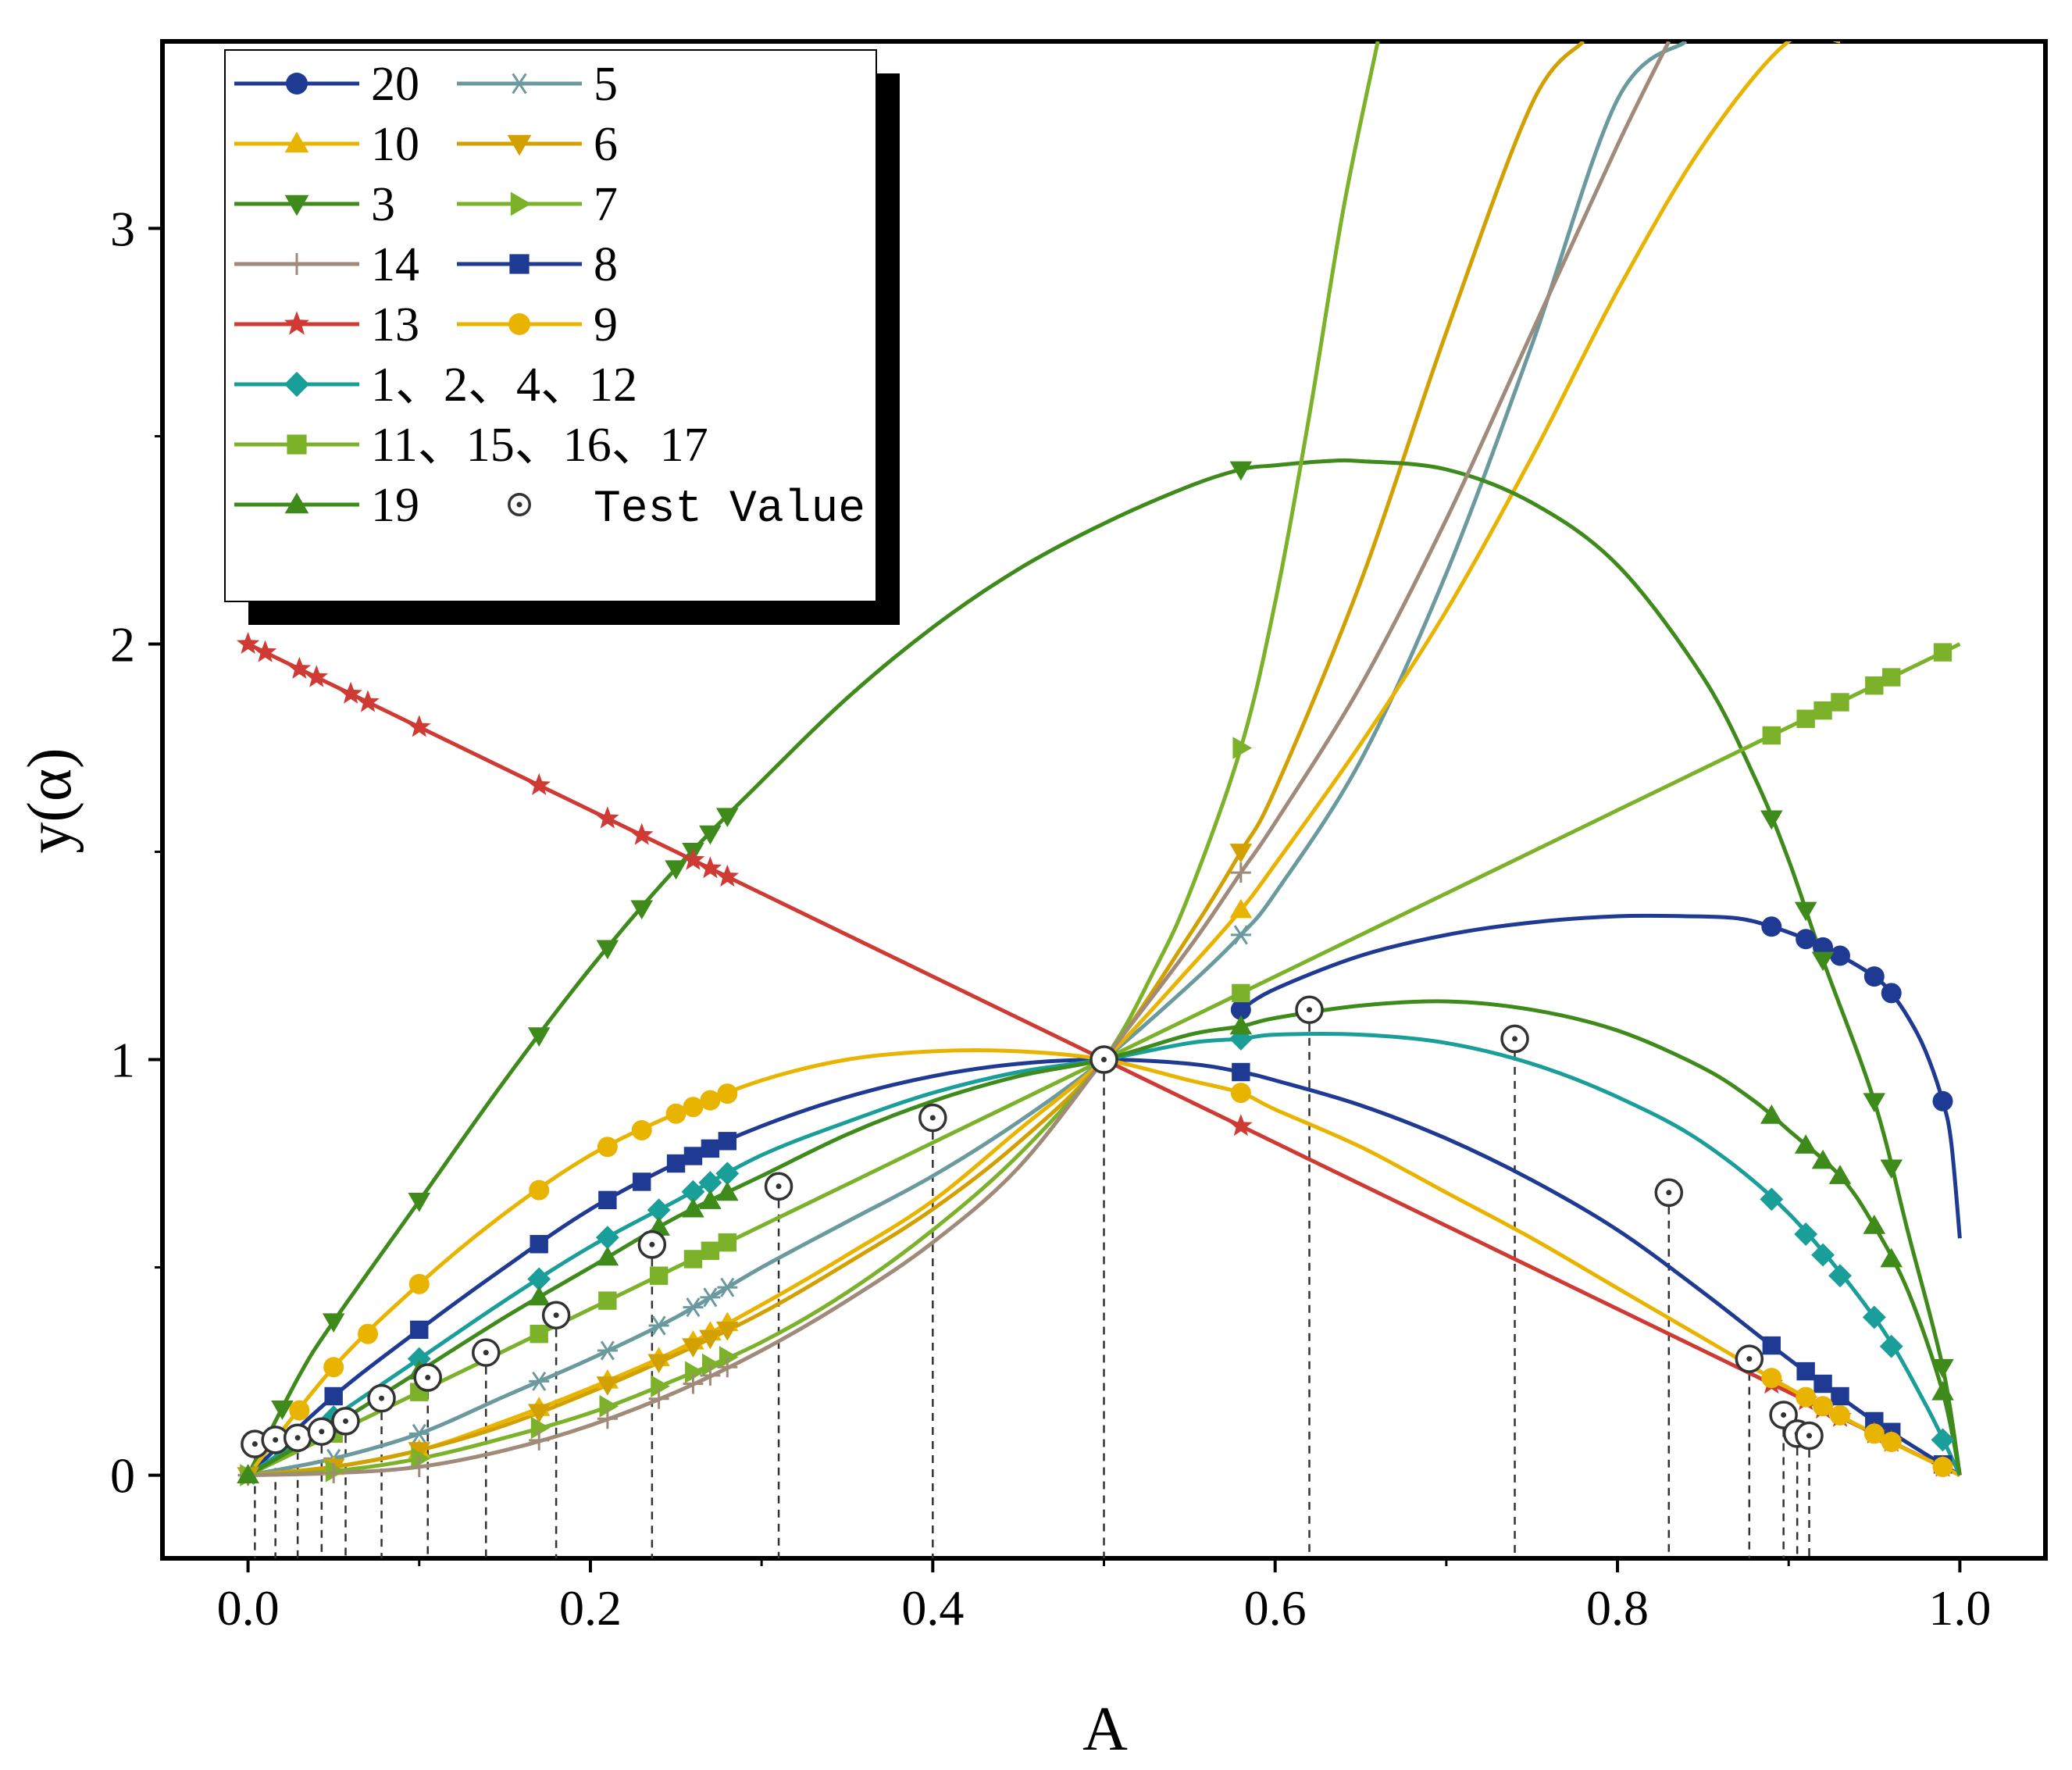 The height and width of the screenshot is (1770, 2072). Describe the element at coordinates (395, 506) in the screenshot. I see `legend-label-19: 19` at that location.